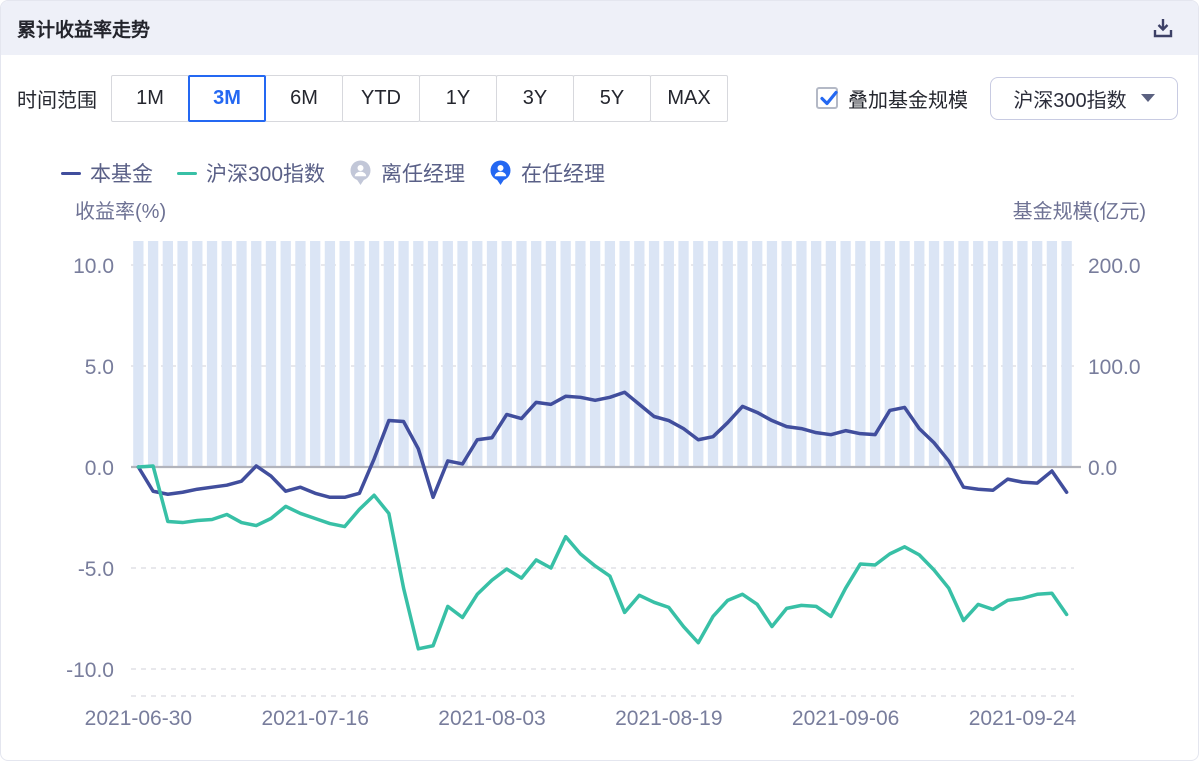  I want to click on former-manager-badge-icon, so click(360, 172).